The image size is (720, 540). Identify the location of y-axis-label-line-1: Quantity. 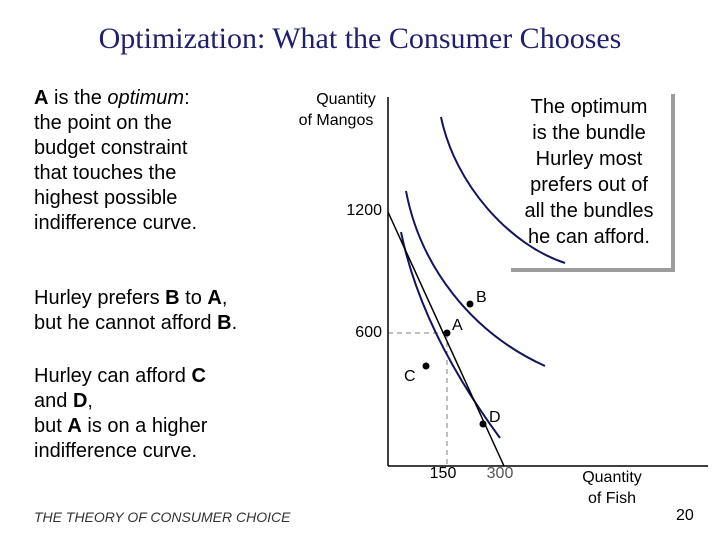
(346, 99).